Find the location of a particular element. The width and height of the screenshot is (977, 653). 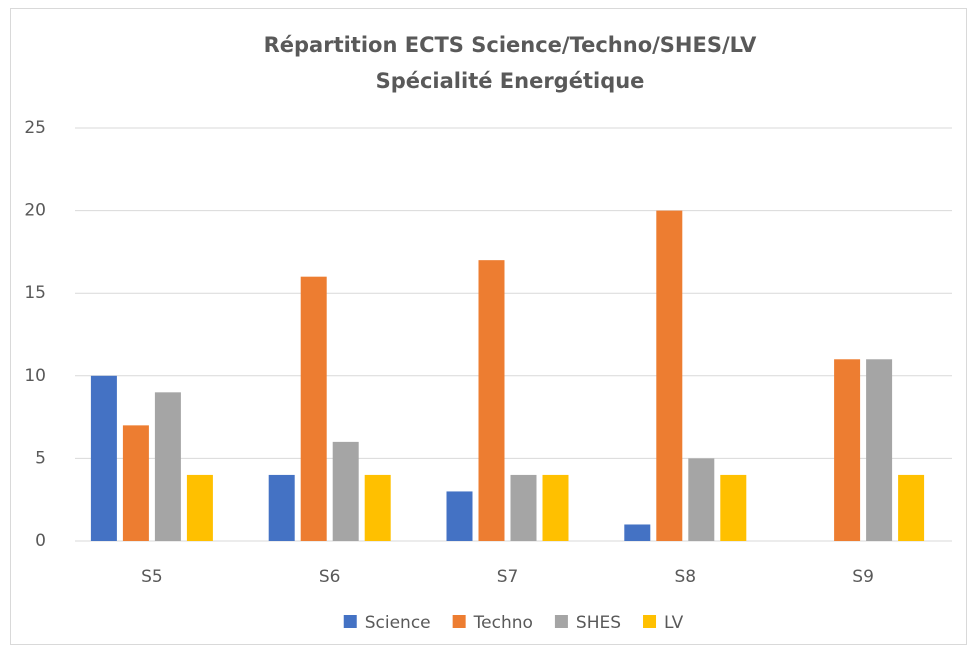

legend-label: Techno is located at coordinates (503, 623).